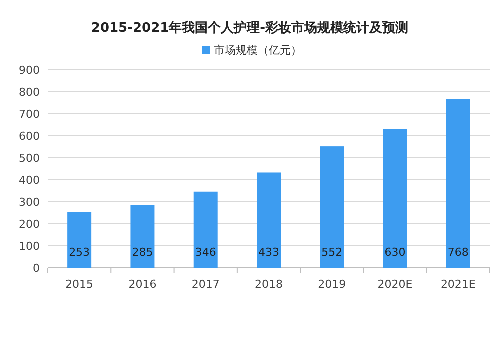 The image size is (500, 362). What do you see at coordinates (29, 136) in the screenshot?
I see `y-tick-label: 600` at bounding box center [29, 136].